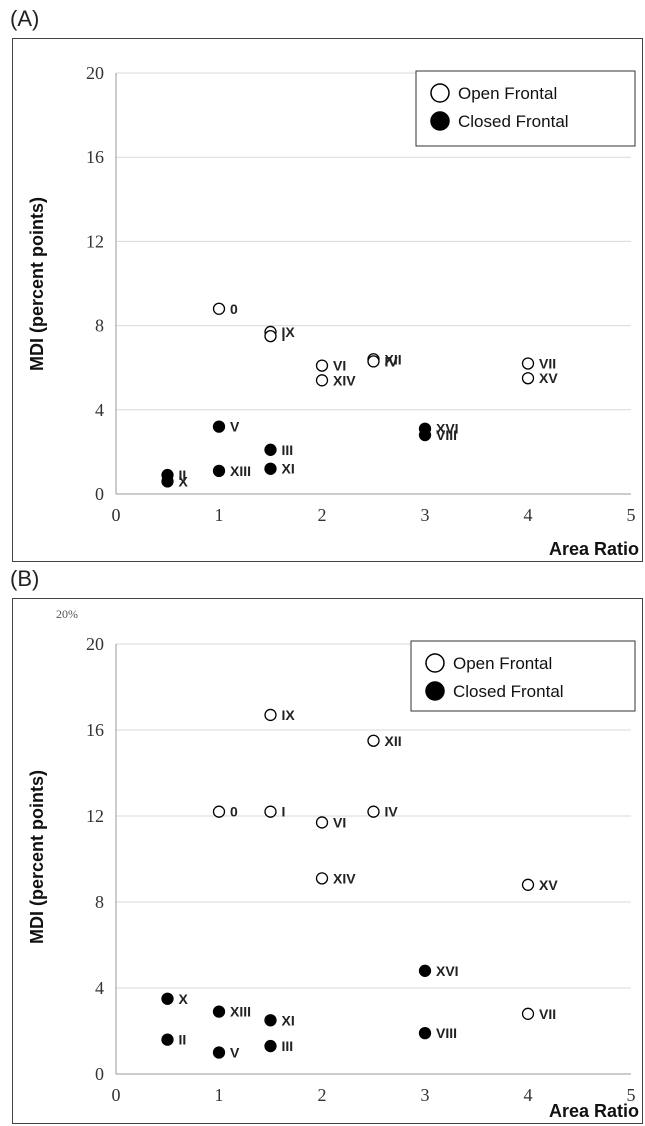  Describe the element at coordinates (95, 644) in the screenshot. I see `chart-b-y-tick-label: 20` at that location.